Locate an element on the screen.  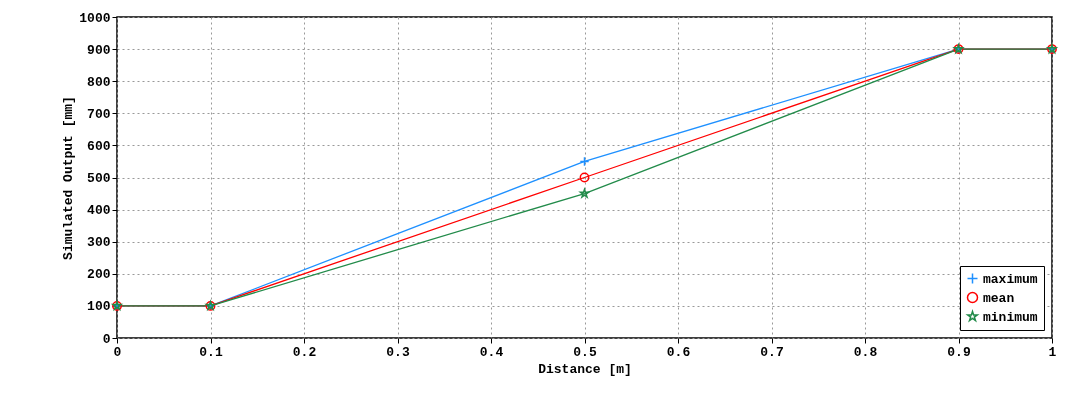
y-tick-label: 1000 is located at coordinates (95, 18).